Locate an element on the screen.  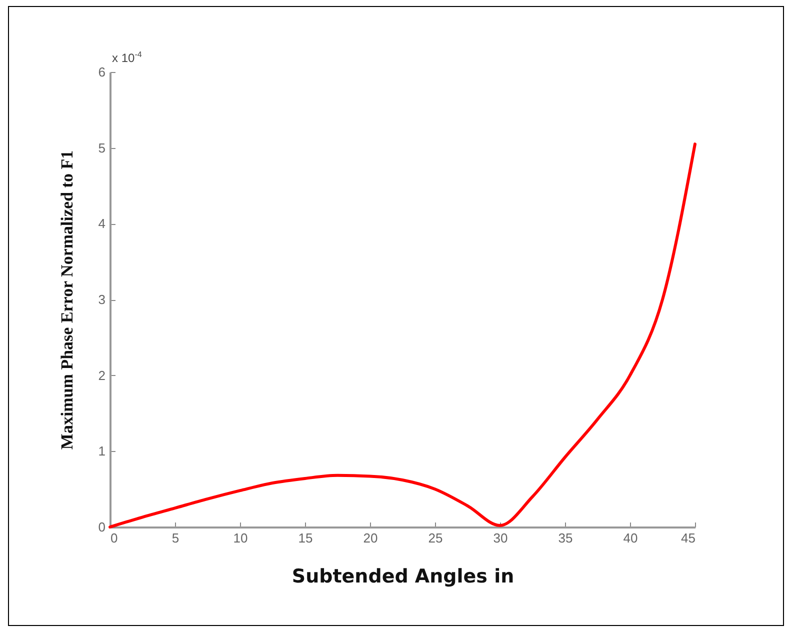
y-tick-label: 4 is located at coordinates (102, 224).